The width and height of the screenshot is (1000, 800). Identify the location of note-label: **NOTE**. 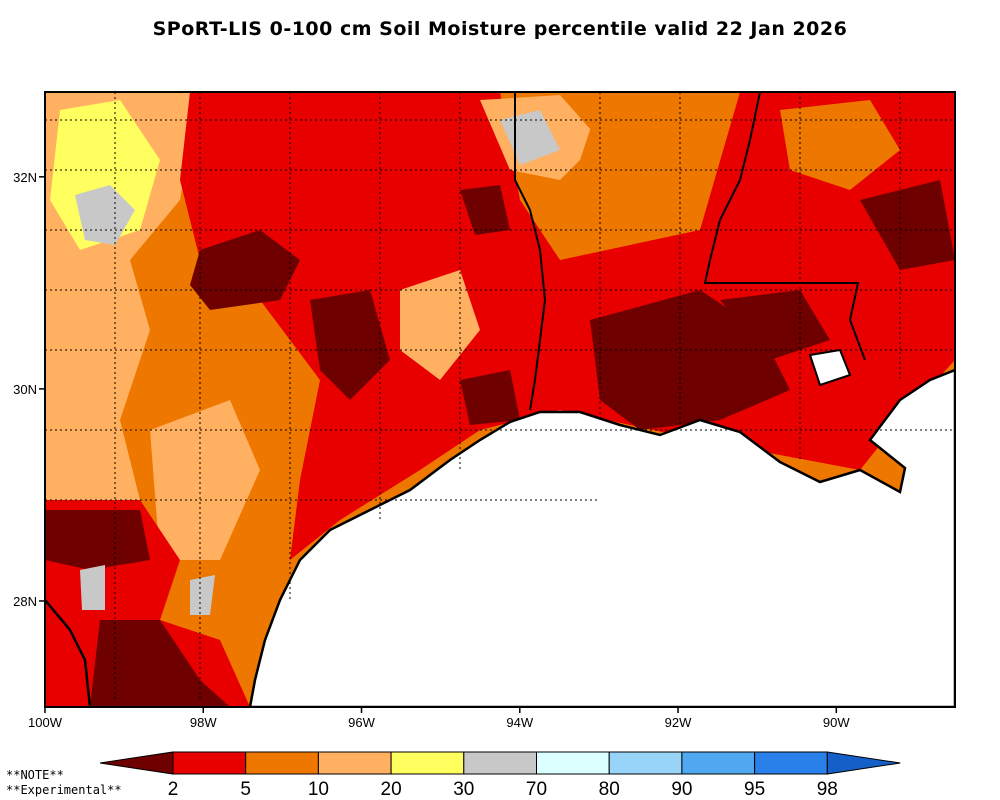
(35, 775).